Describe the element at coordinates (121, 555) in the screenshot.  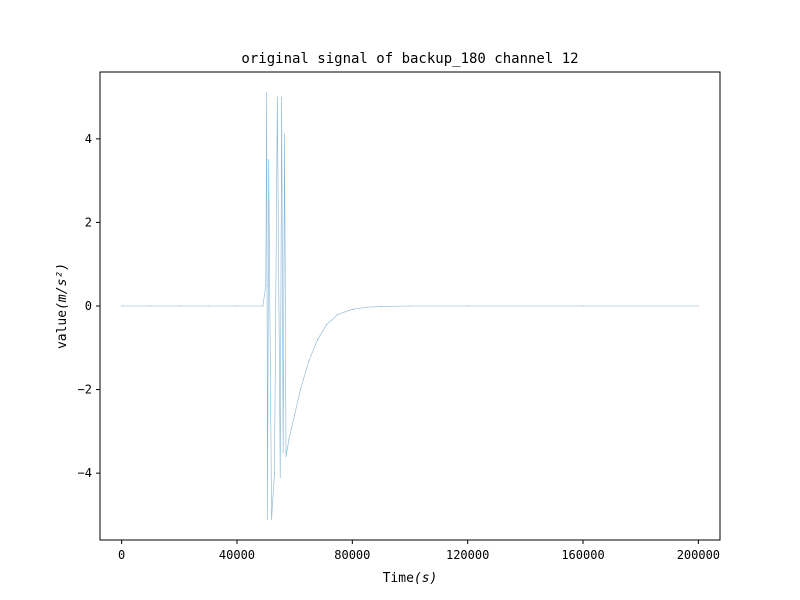
I see `x-tick-label: 0` at that location.